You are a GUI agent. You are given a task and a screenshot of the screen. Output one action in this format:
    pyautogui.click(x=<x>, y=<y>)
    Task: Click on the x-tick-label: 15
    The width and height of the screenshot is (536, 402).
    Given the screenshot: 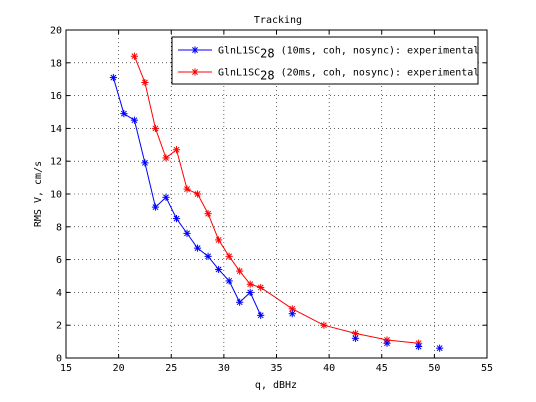 What is the action you would take?
    pyautogui.click(x=66, y=368)
    